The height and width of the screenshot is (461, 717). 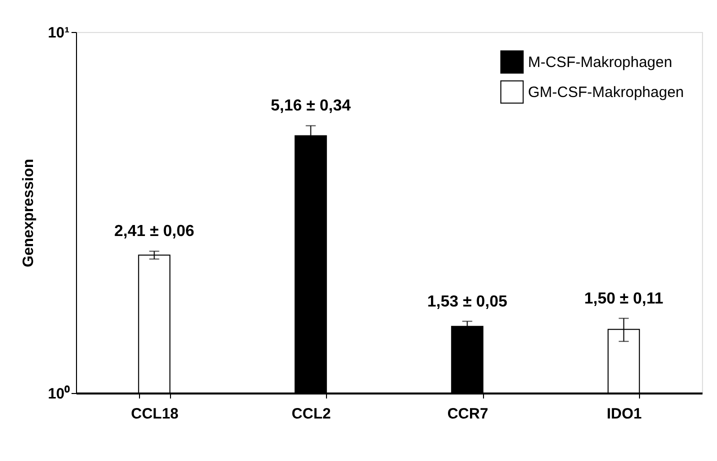 I want to click on legend-label: M-CSF-Makrophagen, so click(x=600, y=62).